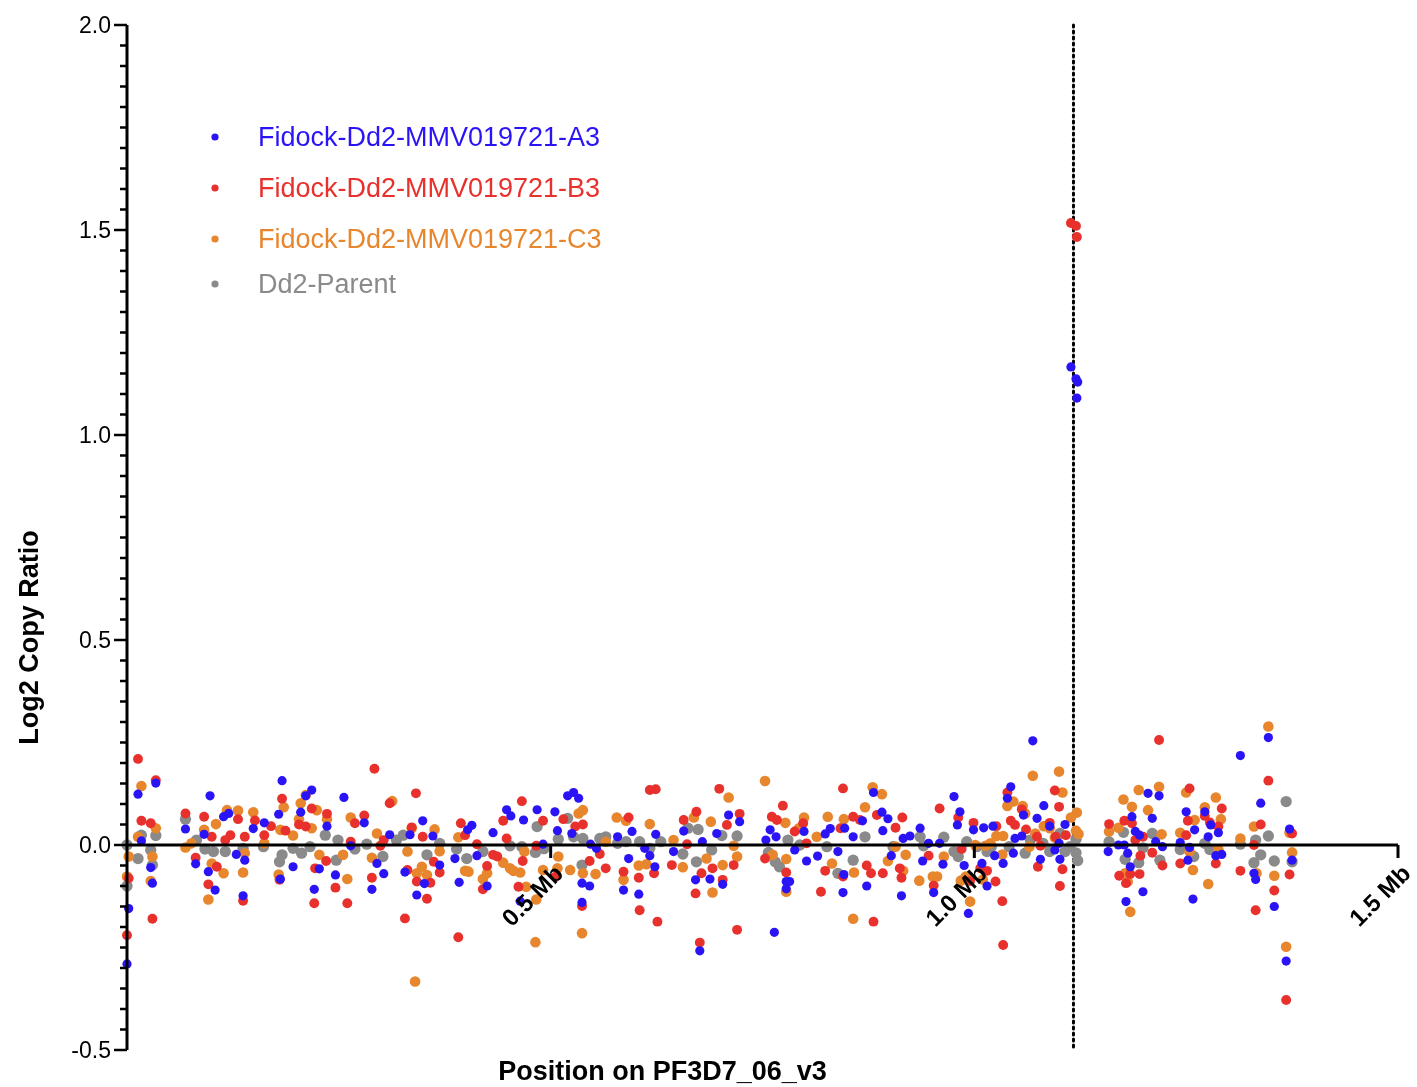  What do you see at coordinates (95, 25) in the screenshot?
I see `y-tick-label: 2.0` at bounding box center [95, 25].